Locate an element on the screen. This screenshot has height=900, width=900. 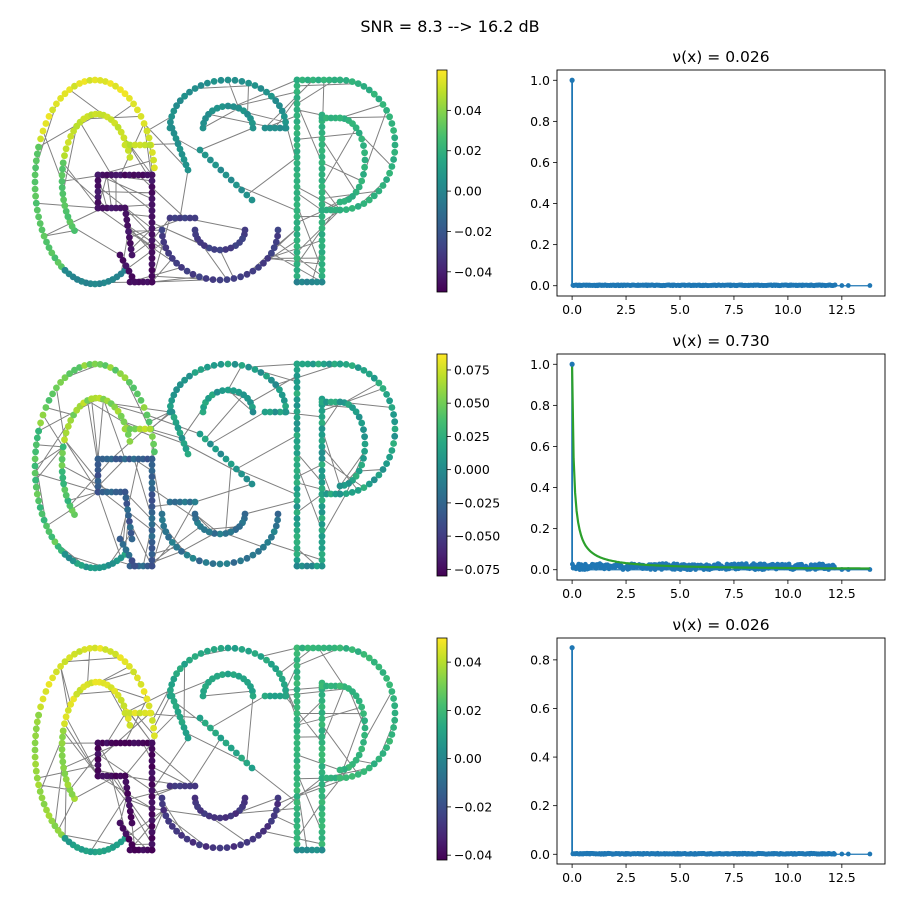
plot-frame is located at coordinates (721, 751).